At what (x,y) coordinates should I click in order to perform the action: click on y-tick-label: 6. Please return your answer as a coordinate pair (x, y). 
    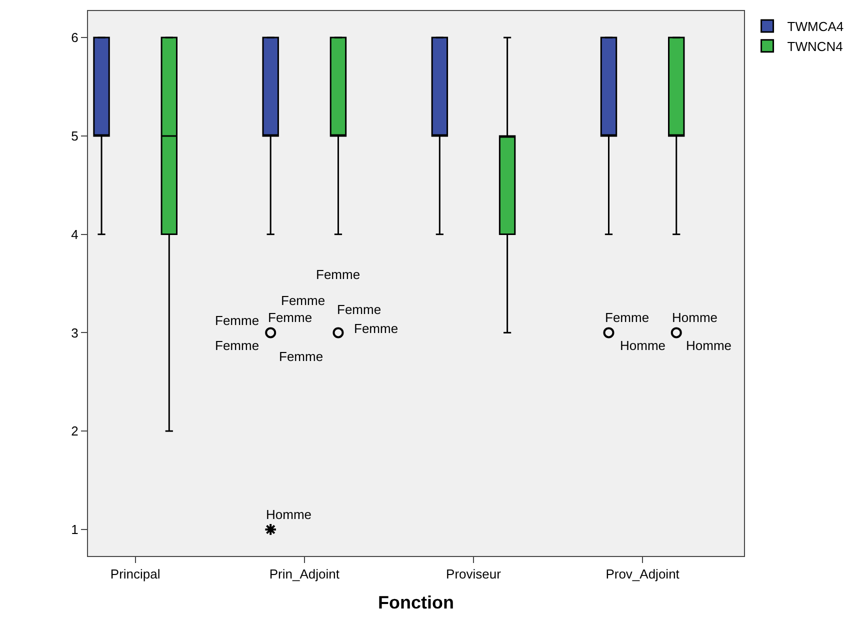
    Looking at the image, I should click on (74, 38).